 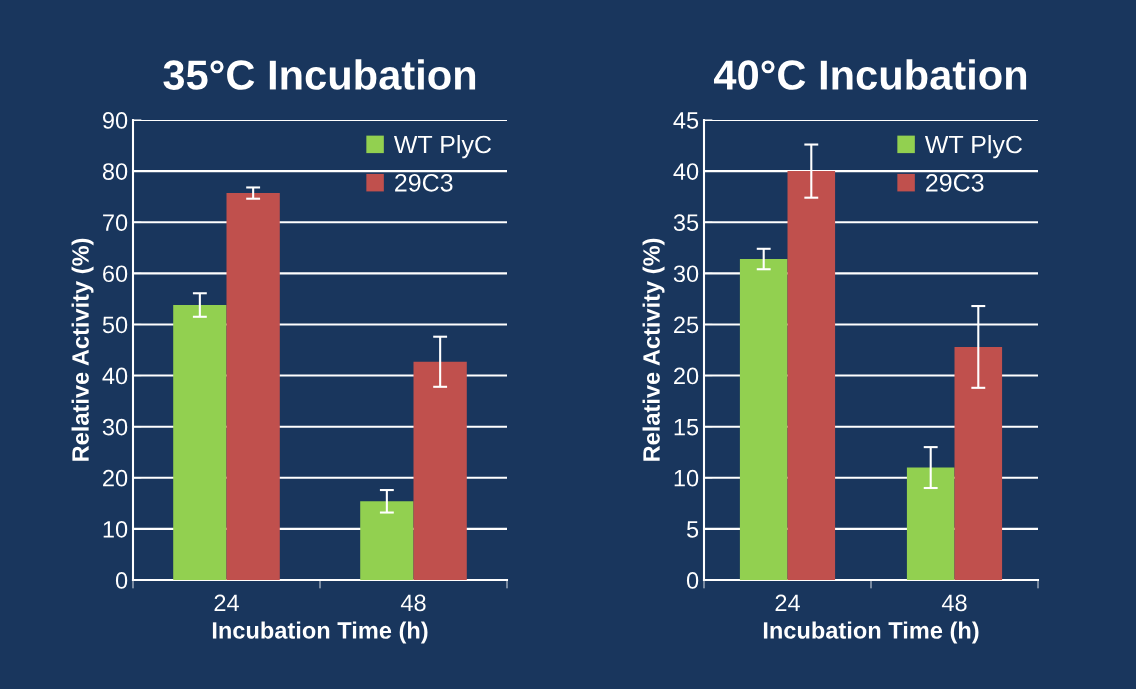 I want to click on y-tick-label: 5, so click(x=692, y=529).